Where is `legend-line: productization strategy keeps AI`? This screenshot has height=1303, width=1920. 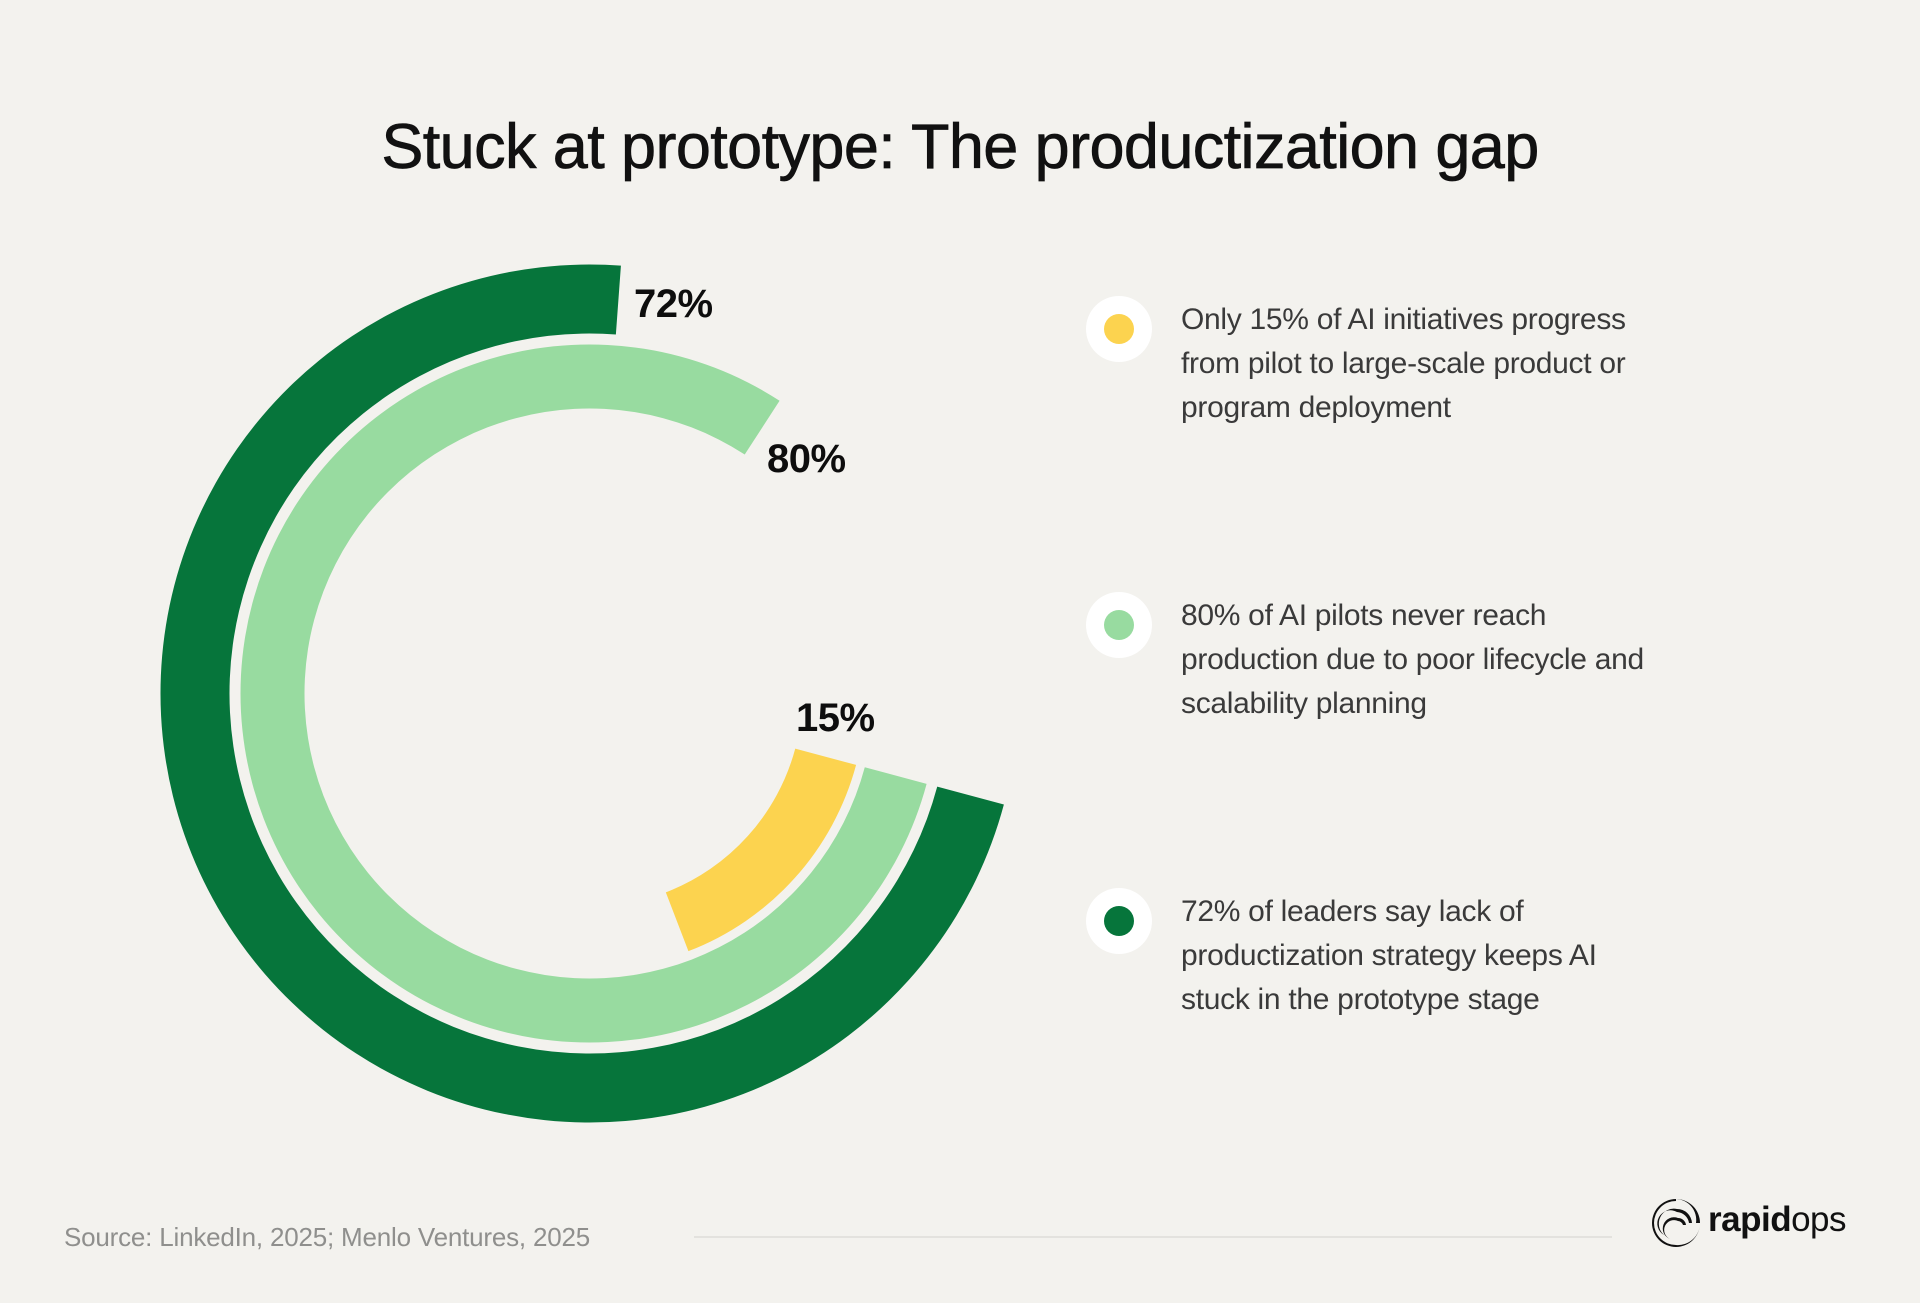
legend-line: productization strategy keeps AI is located at coordinates (1389, 955).